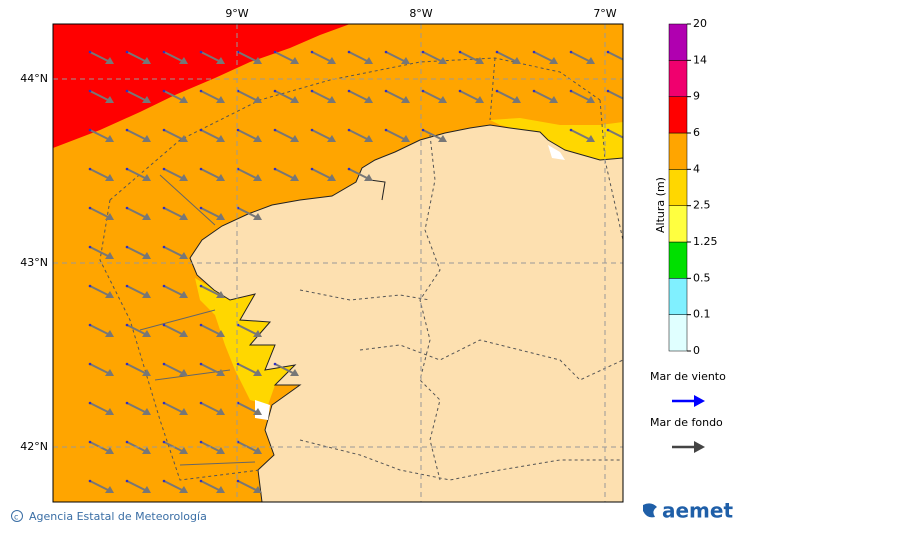  I want to click on lon-label: 9°W, so click(236, 13).